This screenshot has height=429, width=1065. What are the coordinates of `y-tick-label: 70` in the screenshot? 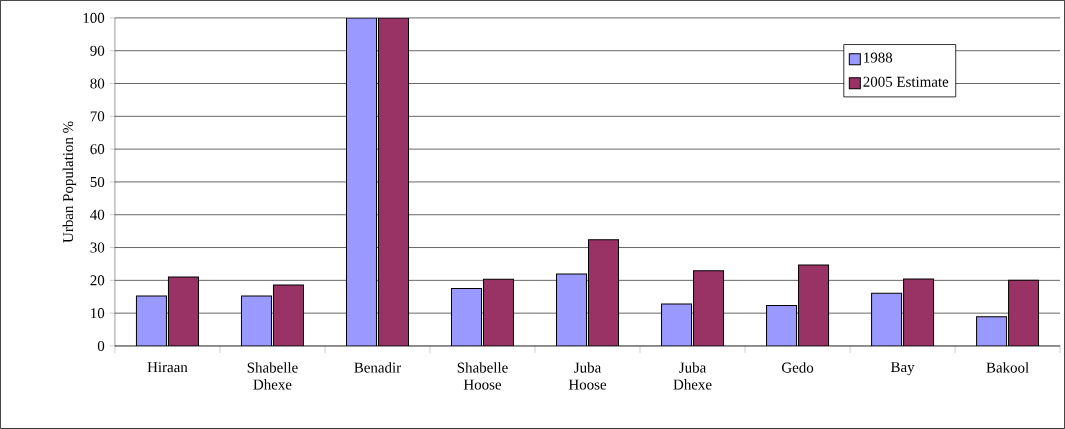 It's located at (97, 116).